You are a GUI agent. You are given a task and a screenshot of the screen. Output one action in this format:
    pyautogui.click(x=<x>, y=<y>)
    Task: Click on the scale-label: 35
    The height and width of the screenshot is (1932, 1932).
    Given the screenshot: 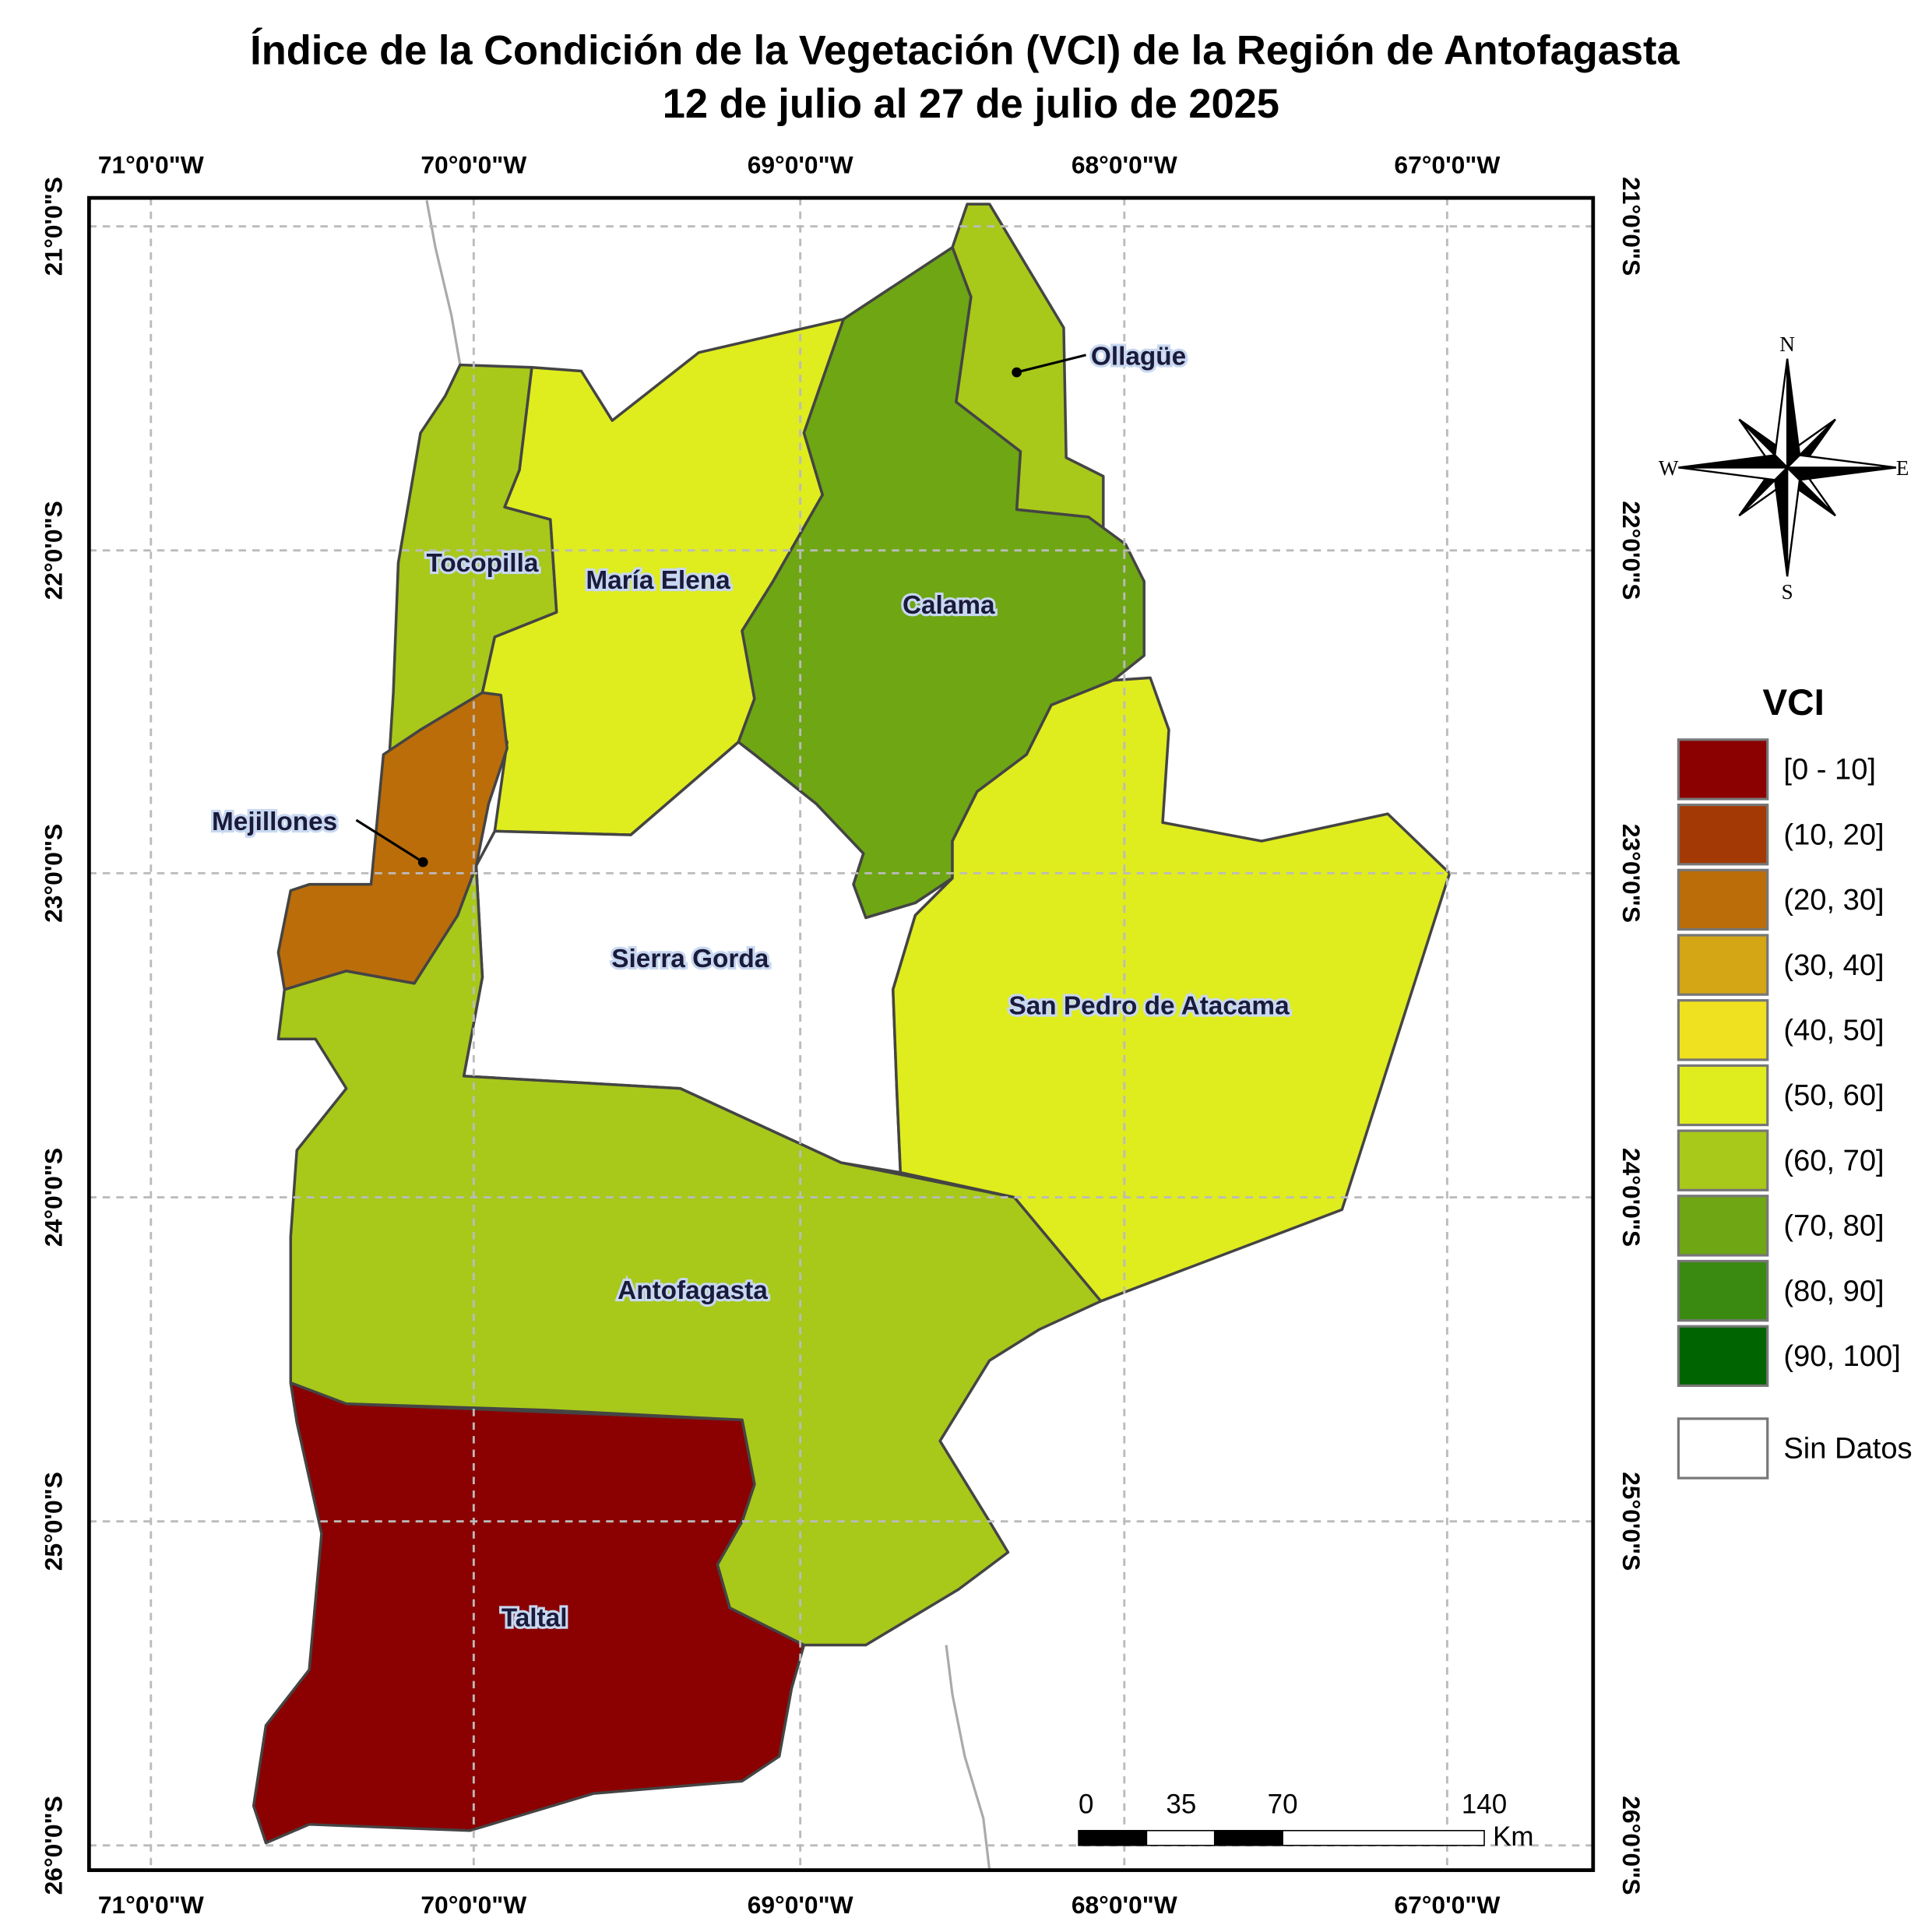 What is the action you would take?
    pyautogui.click(x=1181, y=1804)
    